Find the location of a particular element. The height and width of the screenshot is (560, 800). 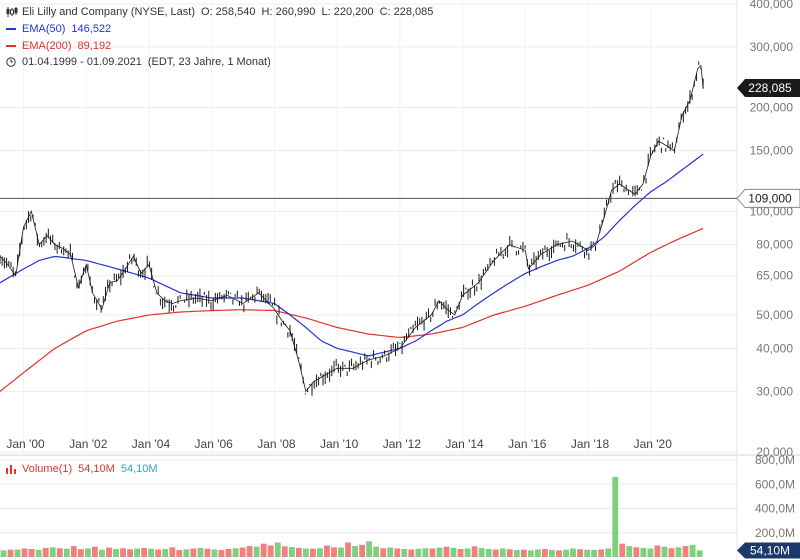

y-tick-label: 20,000 is located at coordinates (774, 452).